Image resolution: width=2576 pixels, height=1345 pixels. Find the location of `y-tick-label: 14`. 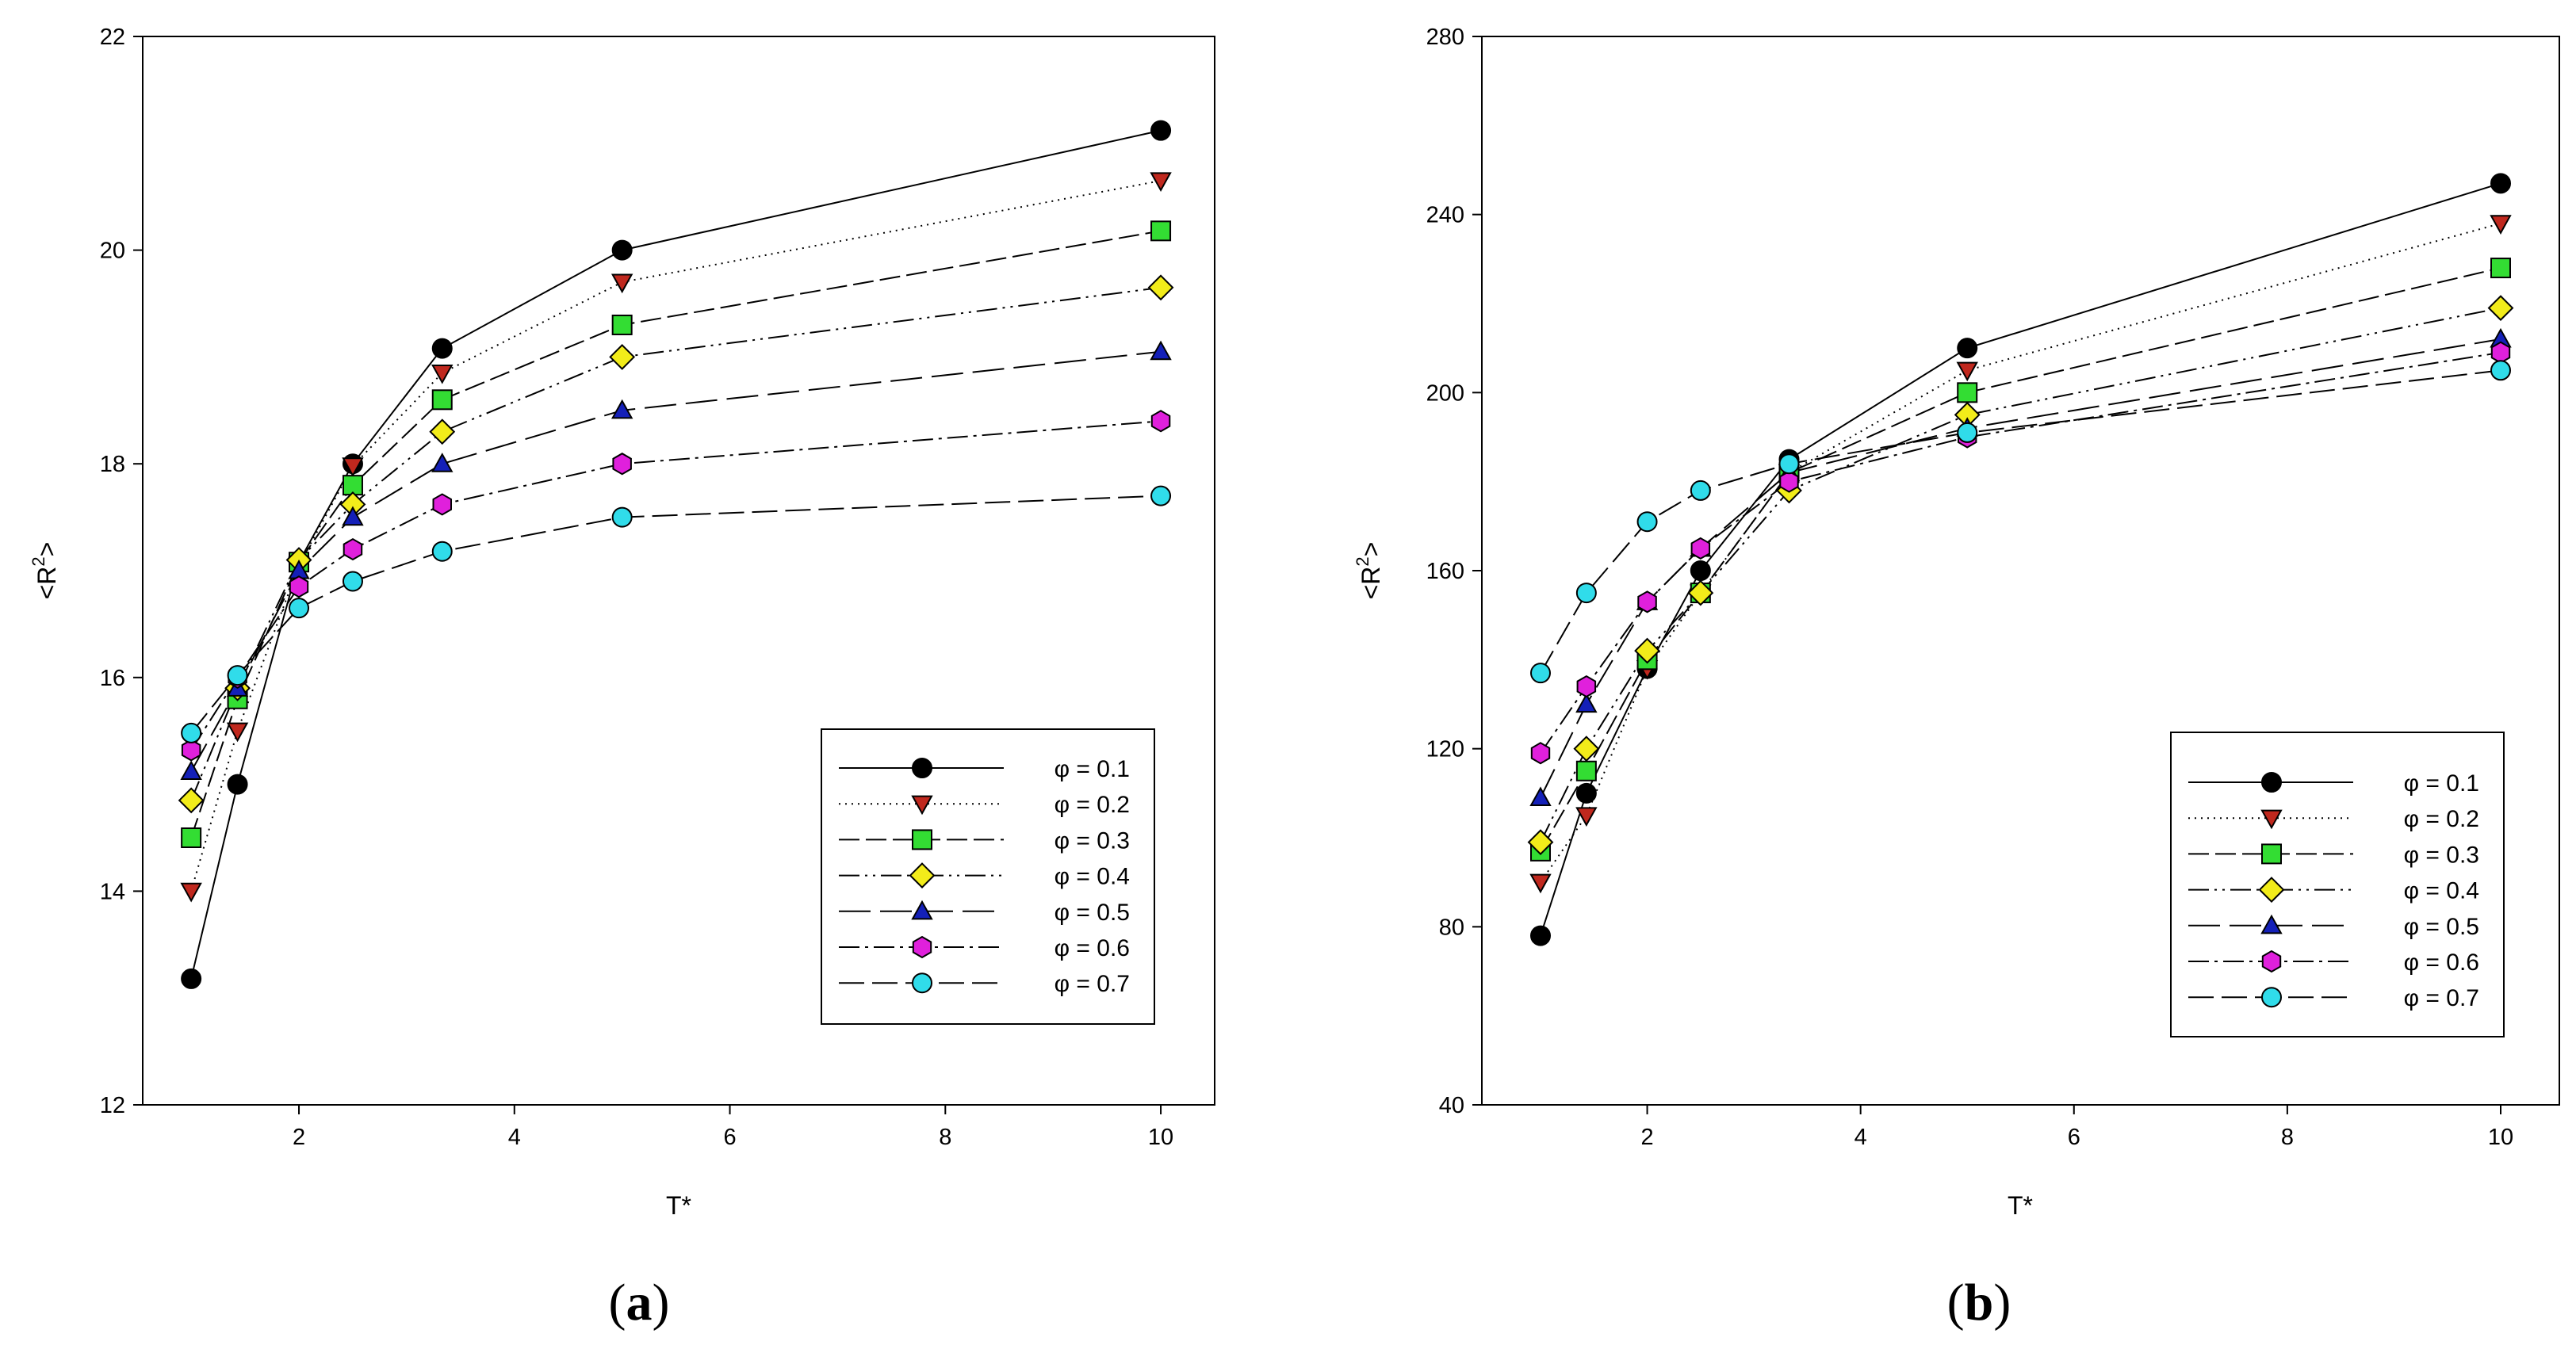

y-tick-label: 14 is located at coordinates (112, 892).